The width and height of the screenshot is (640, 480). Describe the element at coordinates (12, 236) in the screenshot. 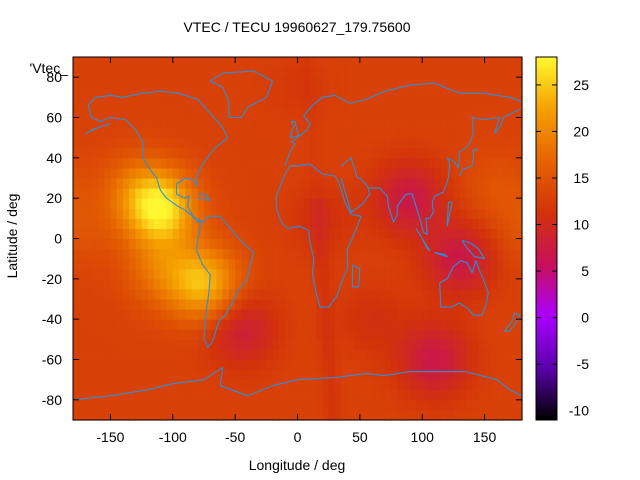

I see `y-axis-label: Latitude / deg` at that location.